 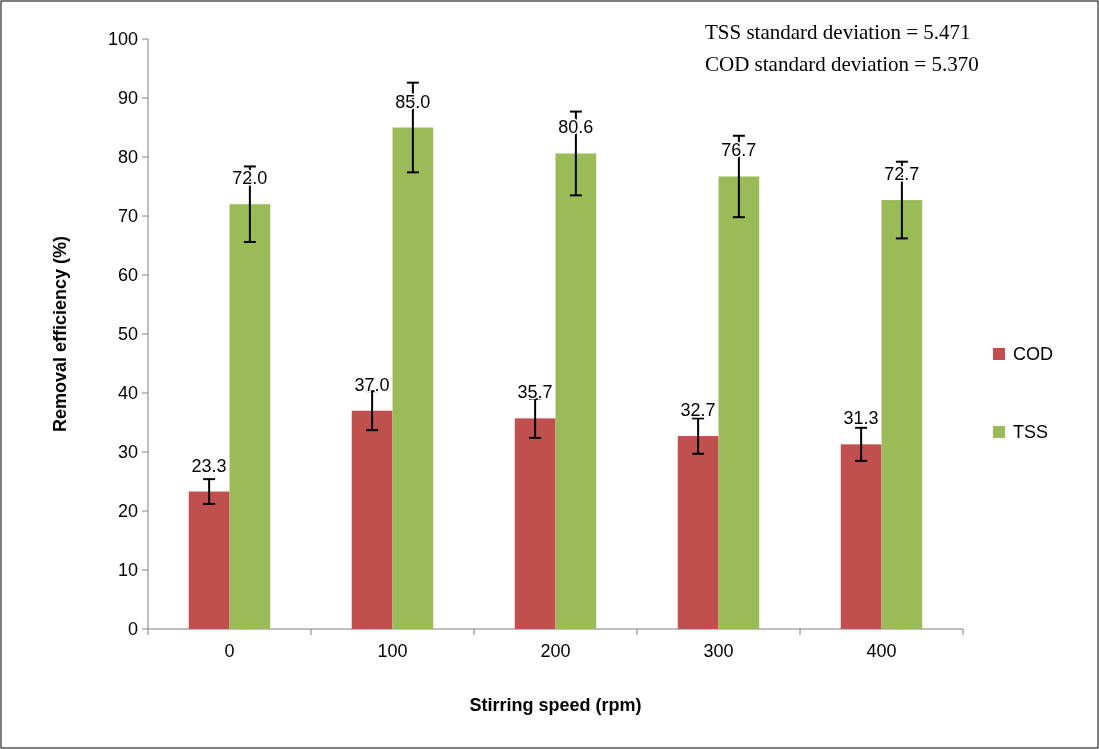 I want to click on data-label: 37.0, so click(x=372, y=384).